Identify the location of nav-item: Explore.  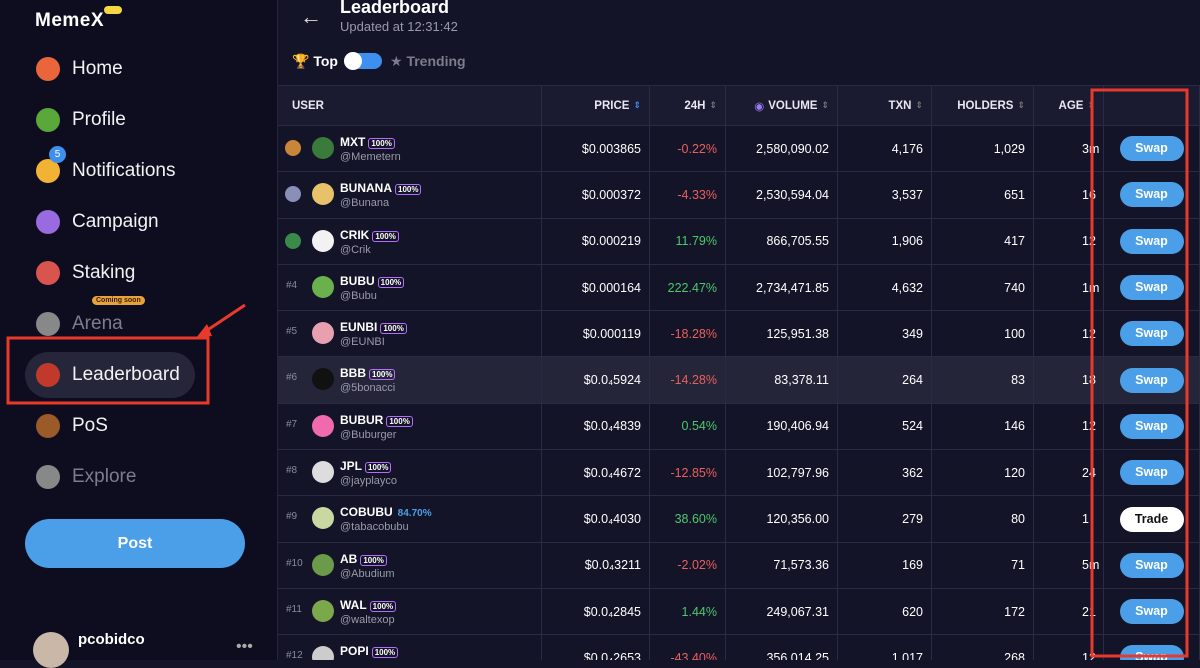
(138, 477).